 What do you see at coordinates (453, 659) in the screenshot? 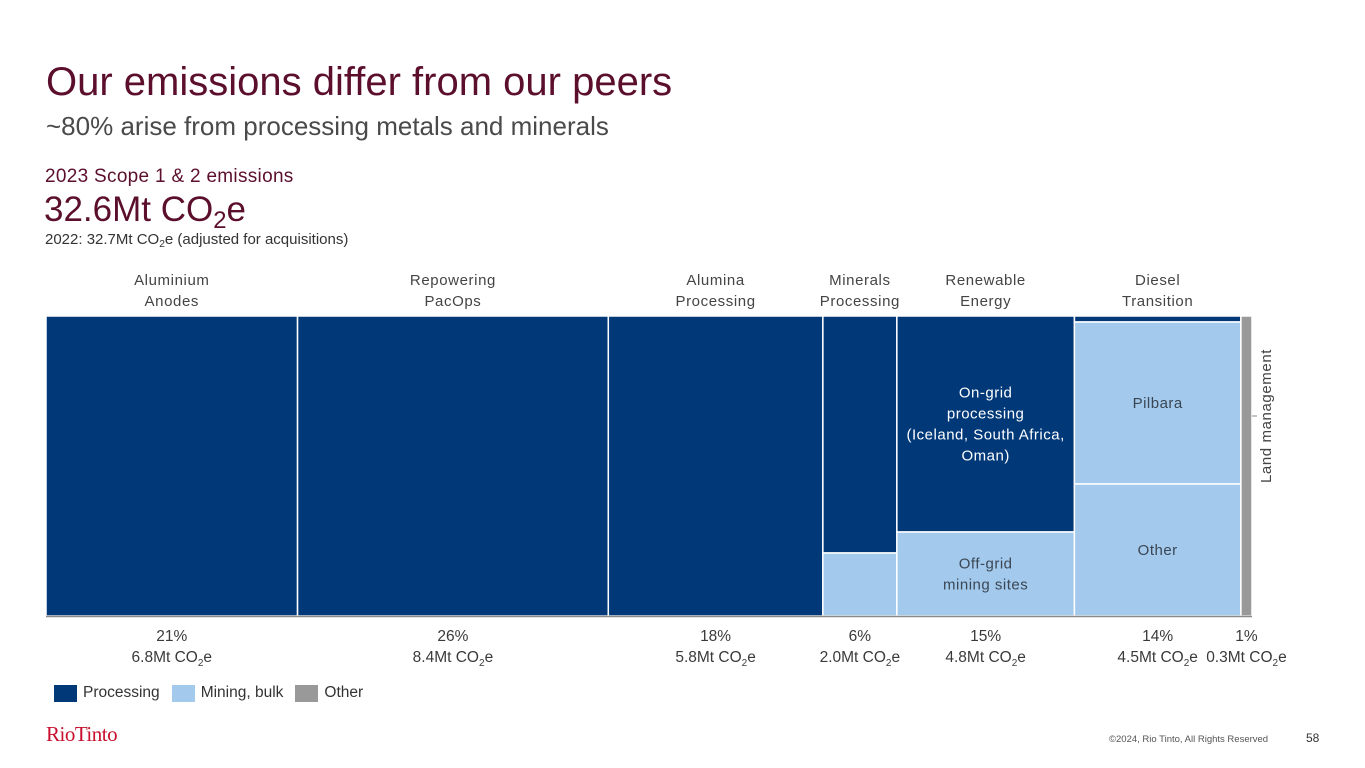
I see `column-value: 8.4Mt CO2e` at bounding box center [453, 659].